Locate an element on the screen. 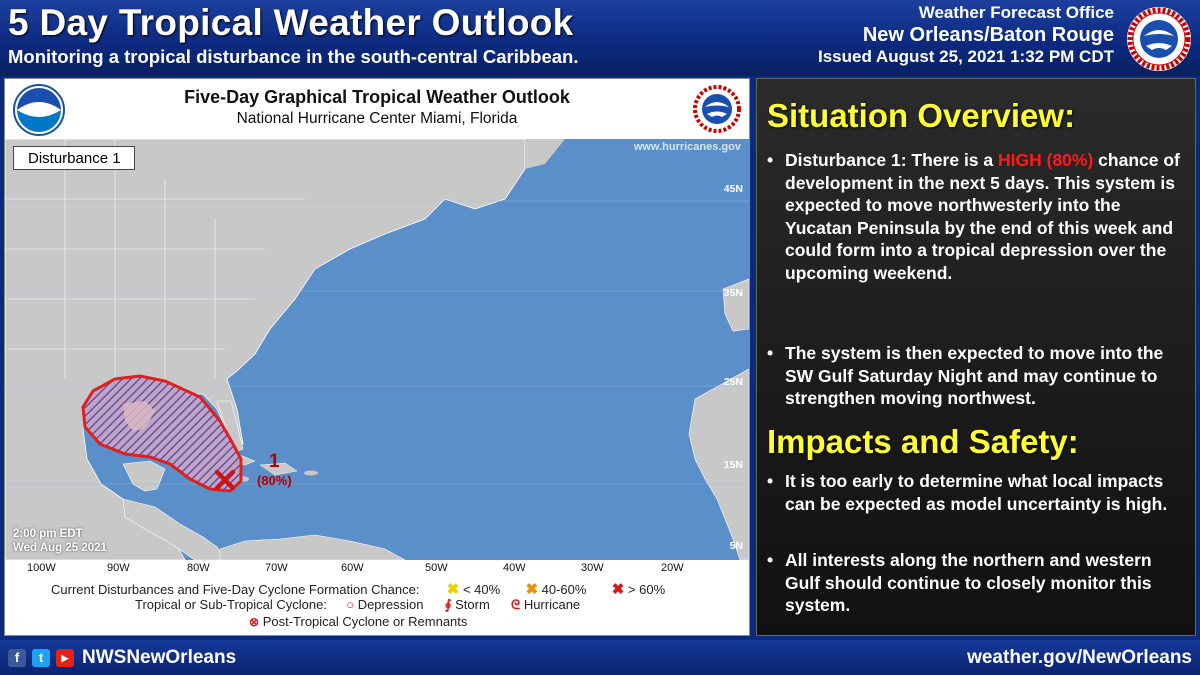 Image resolution: width=1200 pixels, height=675 pixels. lon-label: 30W is located at coordinates (592, 568).